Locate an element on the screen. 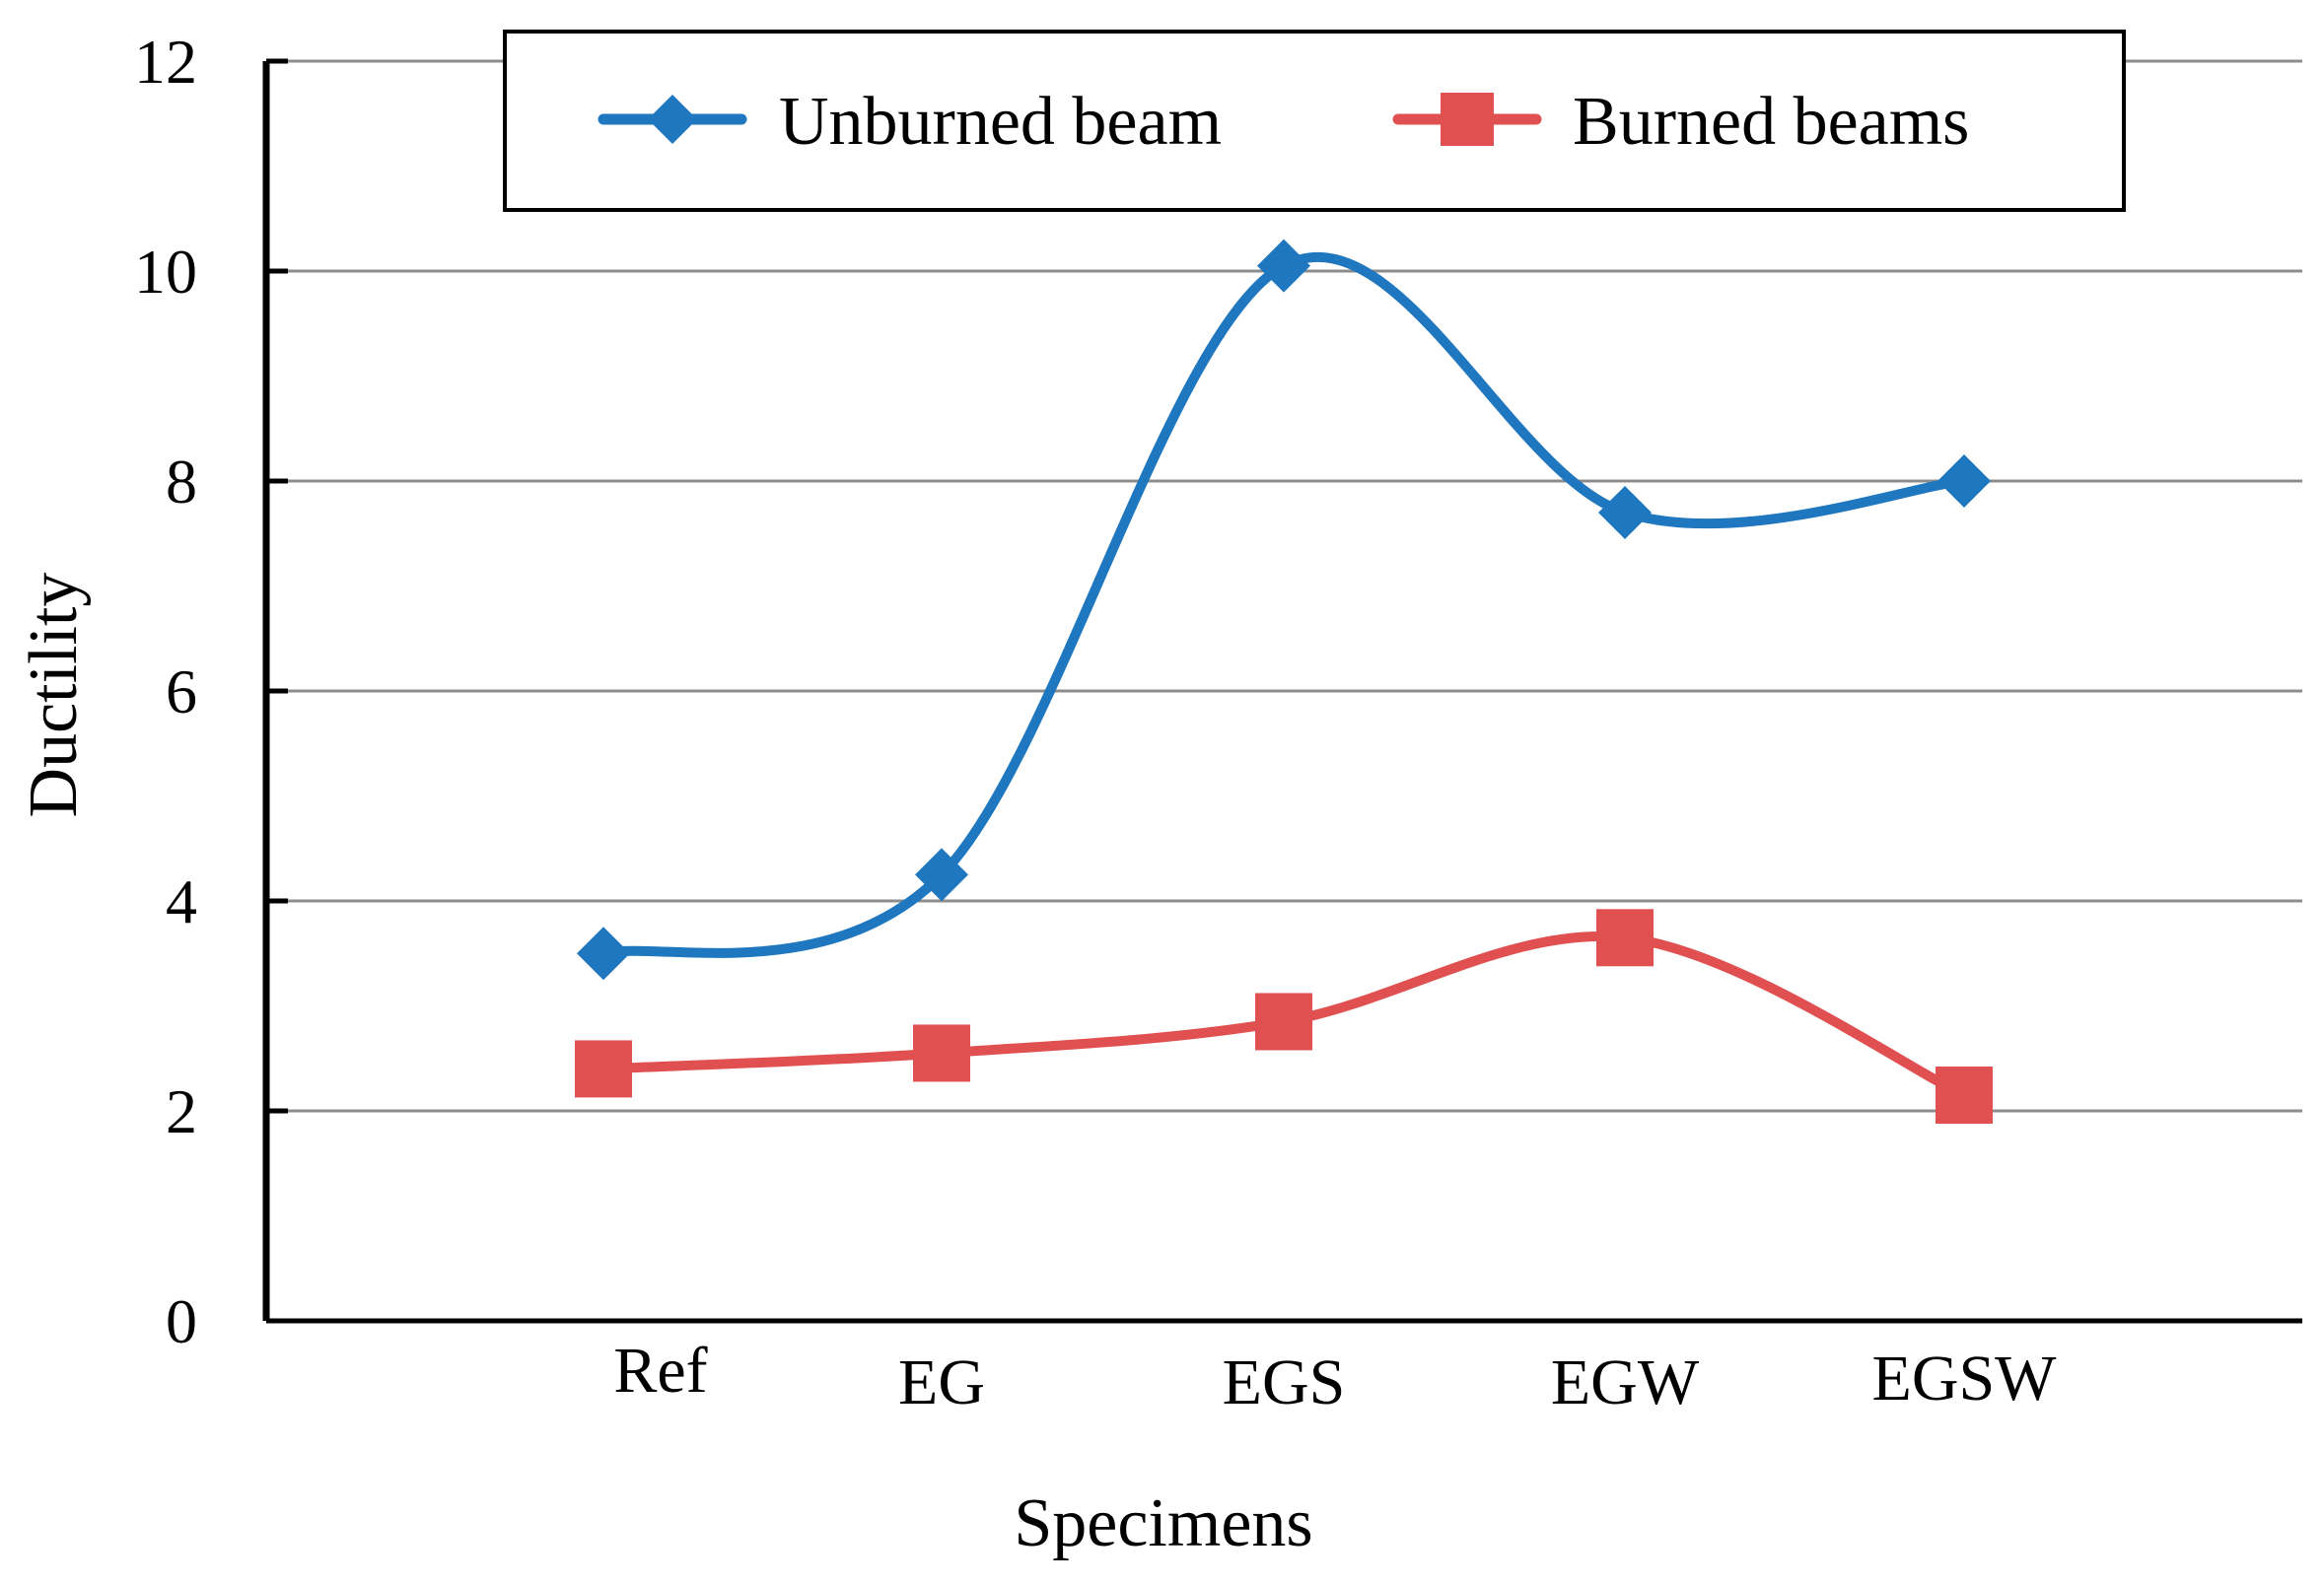 This screenshot has width=2324, height=1586. y-tick-label-4: 4 is located at coordinates (181, 901).